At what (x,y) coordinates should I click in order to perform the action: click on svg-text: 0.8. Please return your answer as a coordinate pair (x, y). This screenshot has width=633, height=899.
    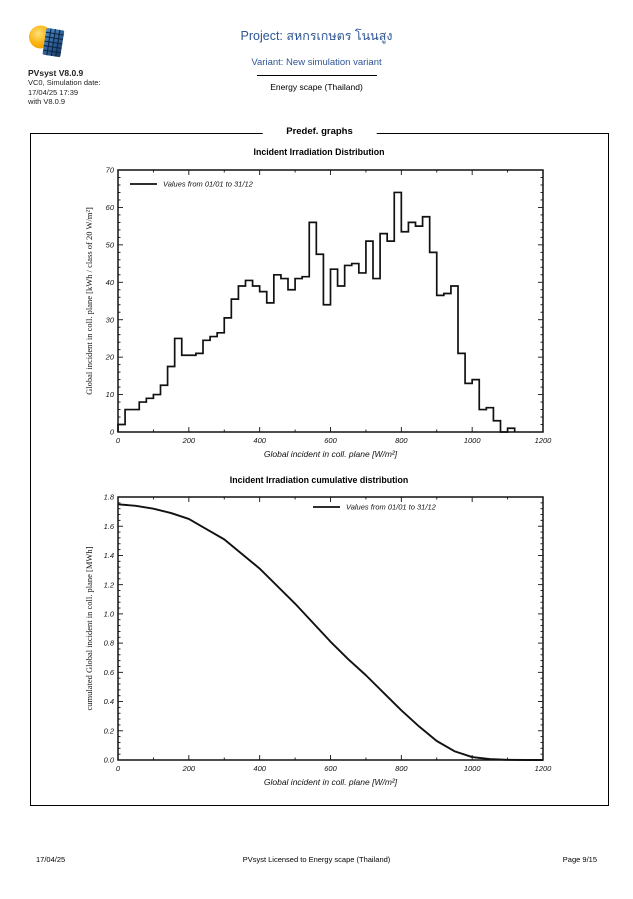
    Looking at the image, I should click on (109, 643).